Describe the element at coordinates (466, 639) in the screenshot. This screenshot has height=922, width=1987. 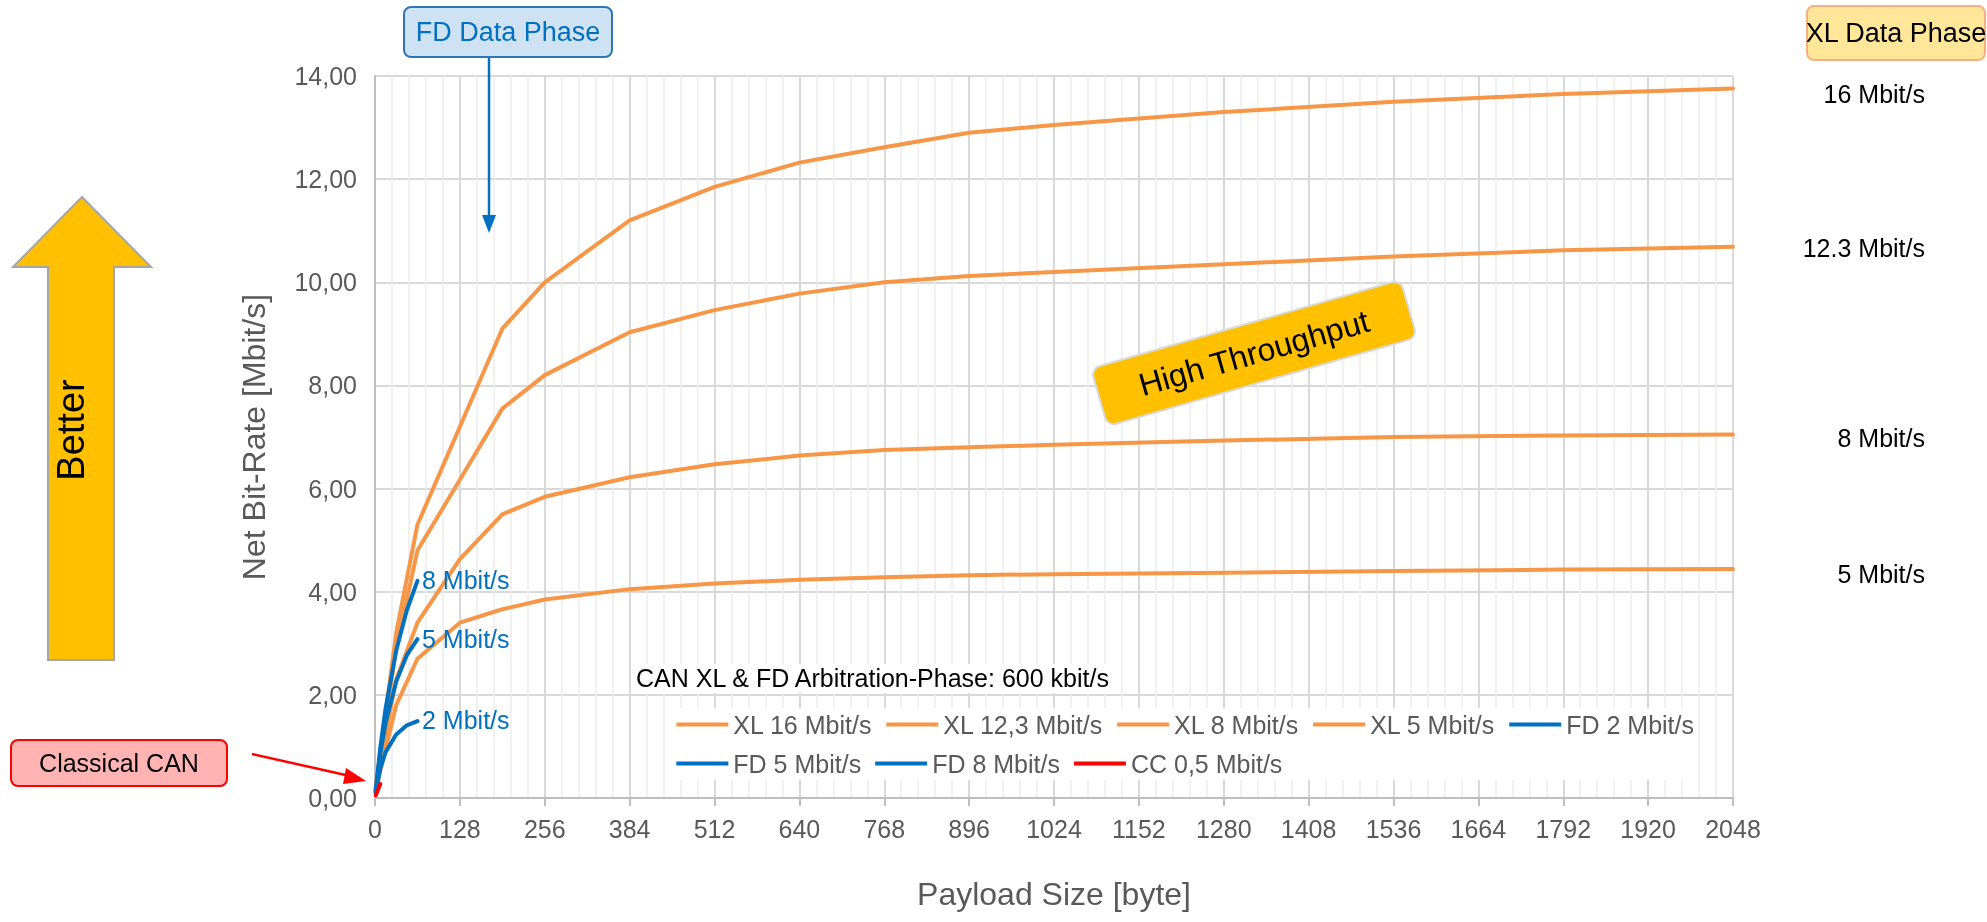
I see `annotation: 5 Mbit/s` at that location.